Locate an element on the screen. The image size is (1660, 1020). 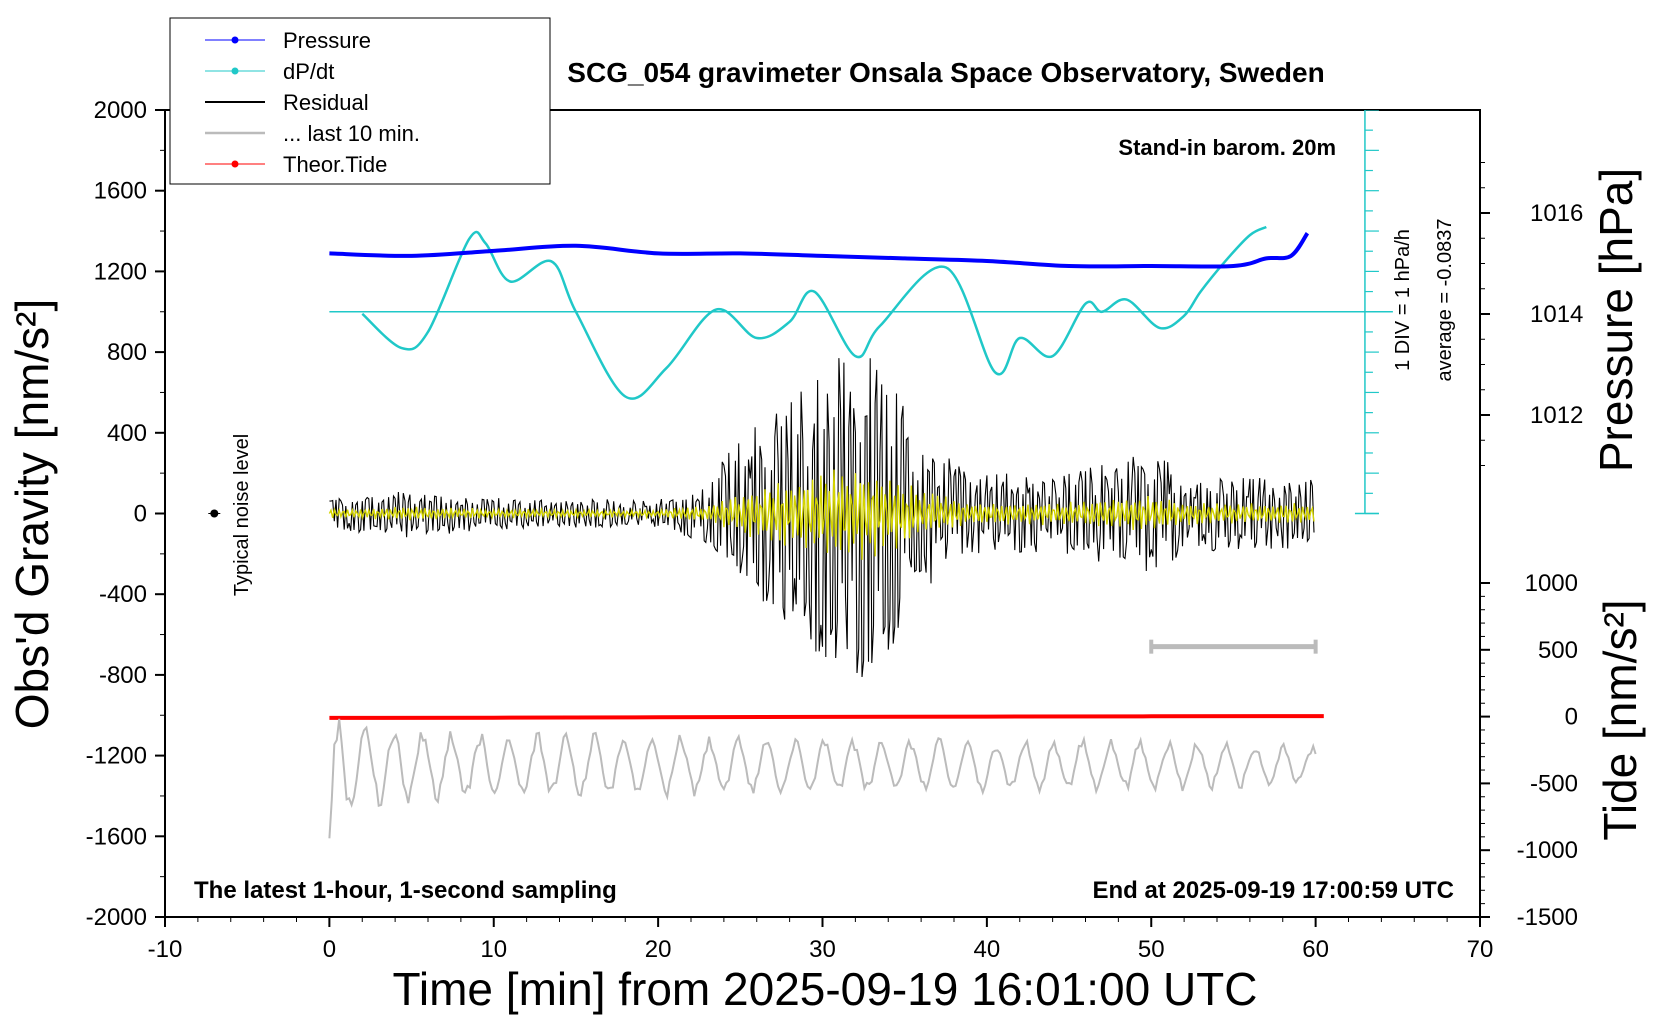
y-tick-label: 2000 is located at coordinates (120, 110).